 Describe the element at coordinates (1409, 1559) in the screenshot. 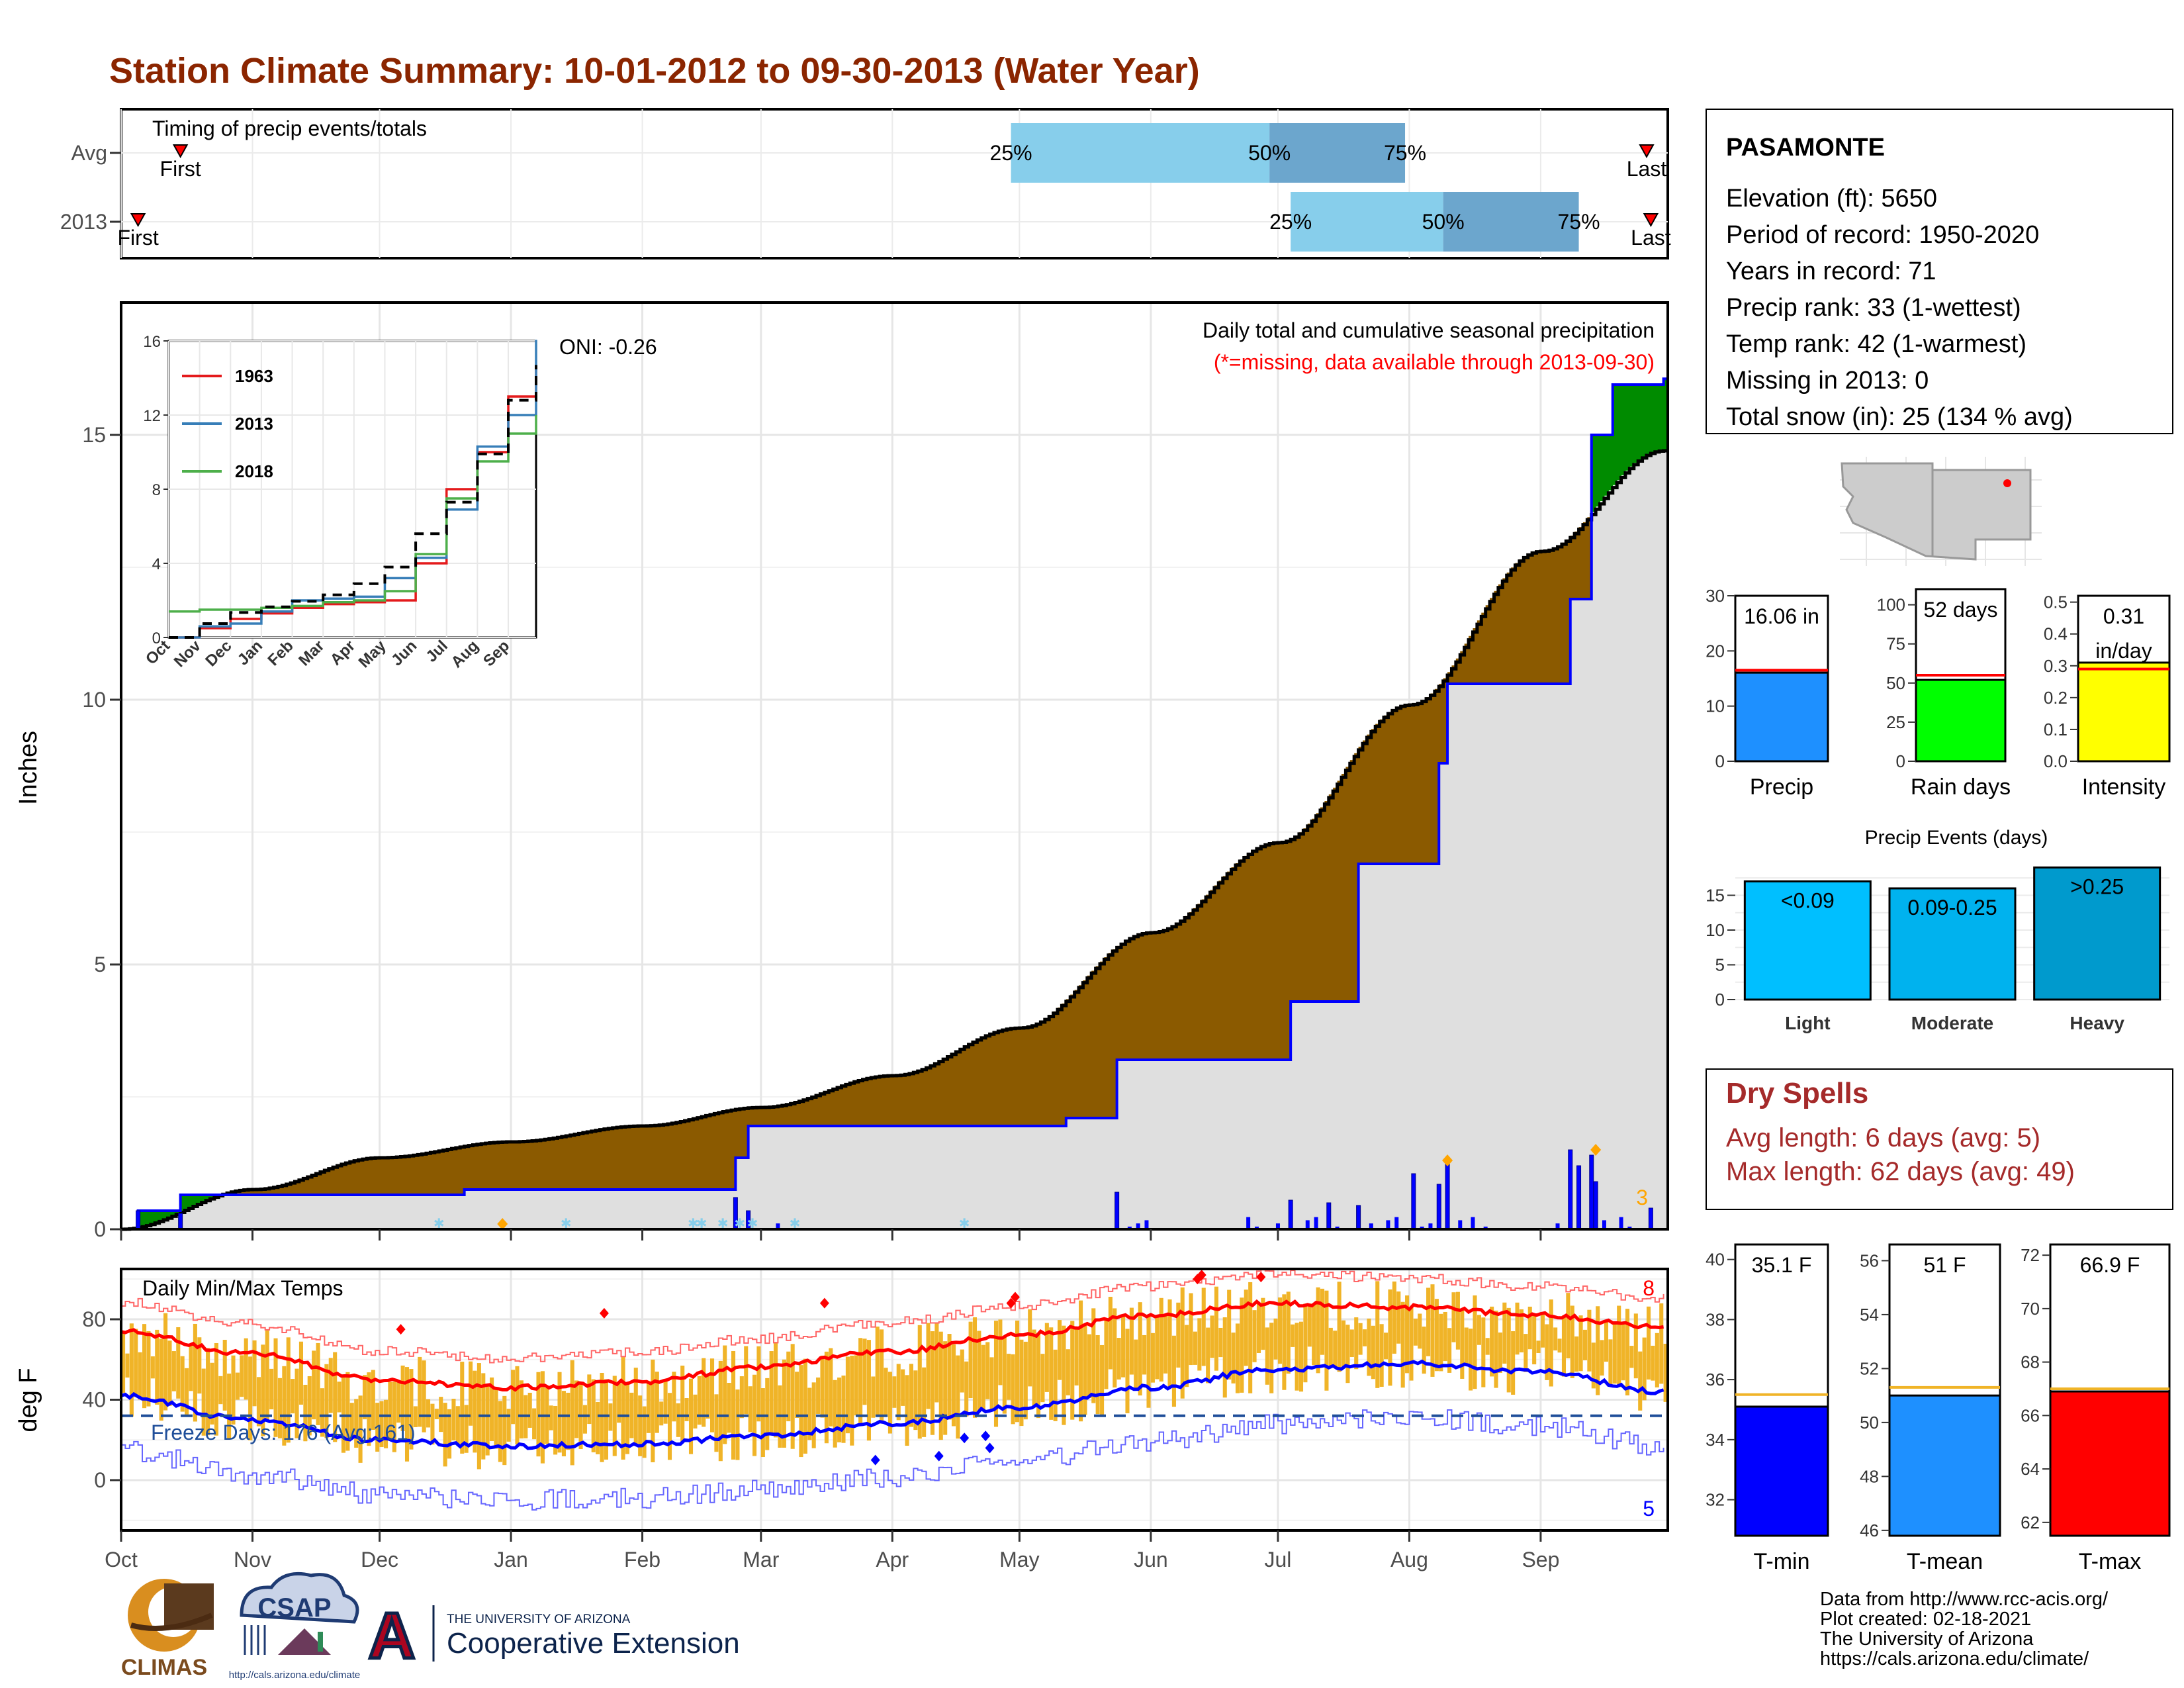

I see `month-label: Aug` at that location.